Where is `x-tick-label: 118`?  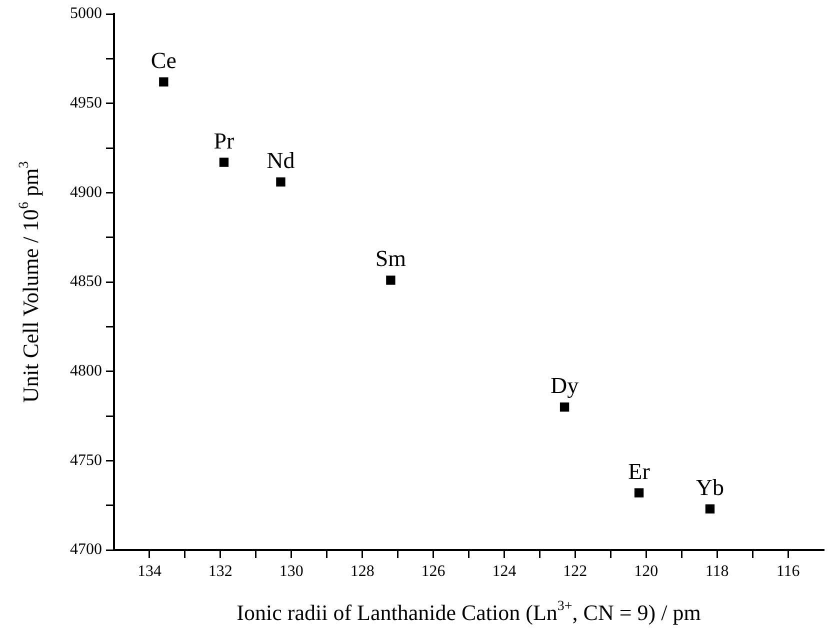 x-tick-label: 118 is located at coordinates (717, 571).